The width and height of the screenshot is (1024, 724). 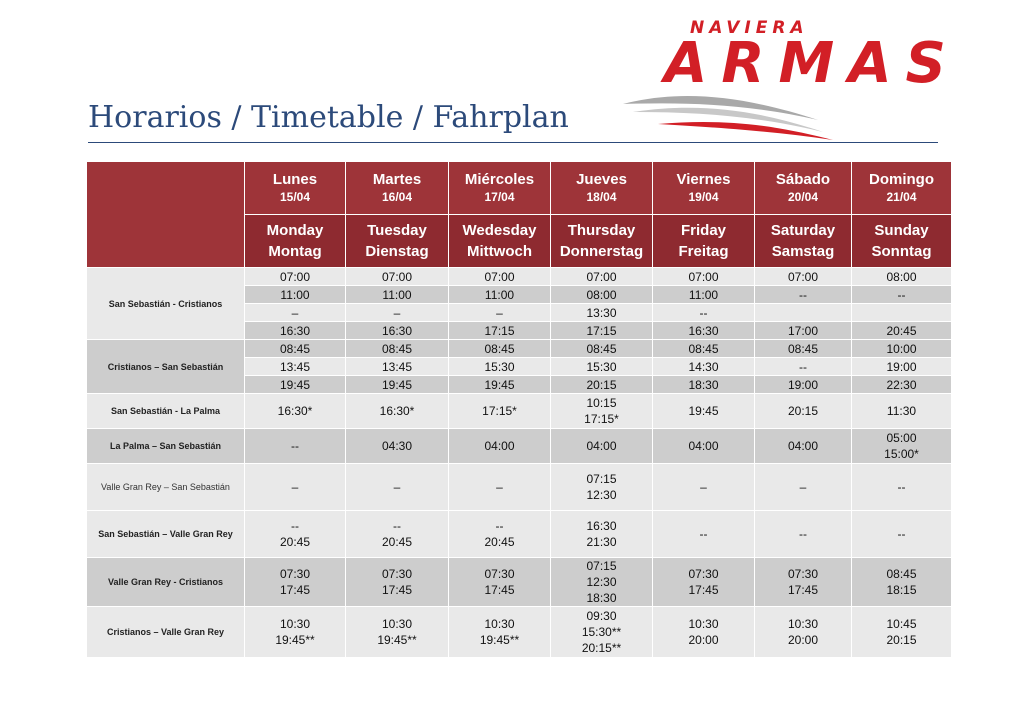 I want to click on time-cell: 19:45, so click(x=703, y=411).